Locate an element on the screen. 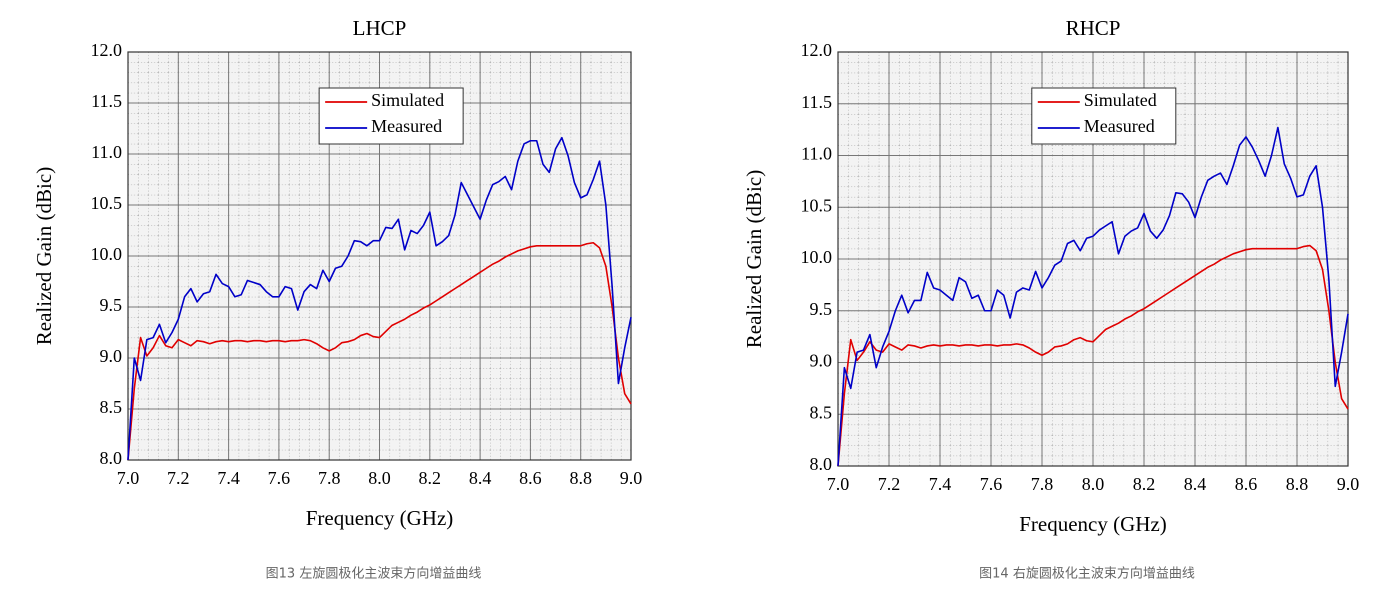 Image resolution: width=1388 pixels, height=612 pixels. figure-caption: 图14 右旋圆极化主波束方向增益曲线 is located at coordinates (1087, 574).